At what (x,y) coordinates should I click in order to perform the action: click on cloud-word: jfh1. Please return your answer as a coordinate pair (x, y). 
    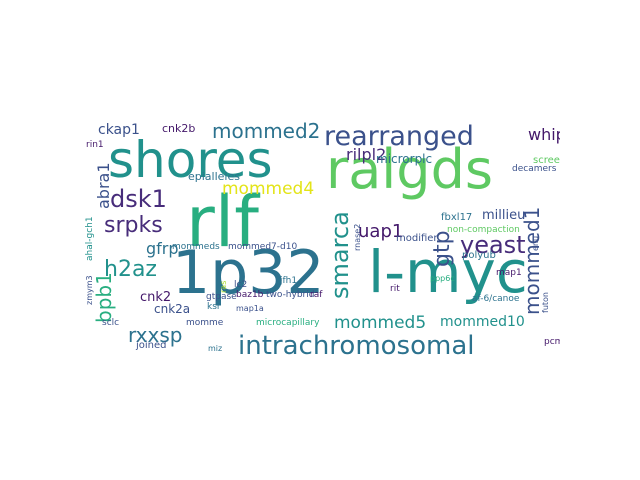
    Looking at the image, I should click on (289, 281).